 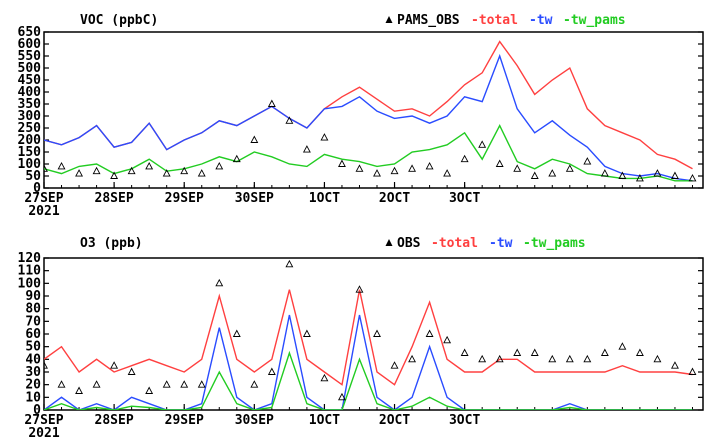 I want to click on y-tick-label: 70, so click(x=33, y=321).